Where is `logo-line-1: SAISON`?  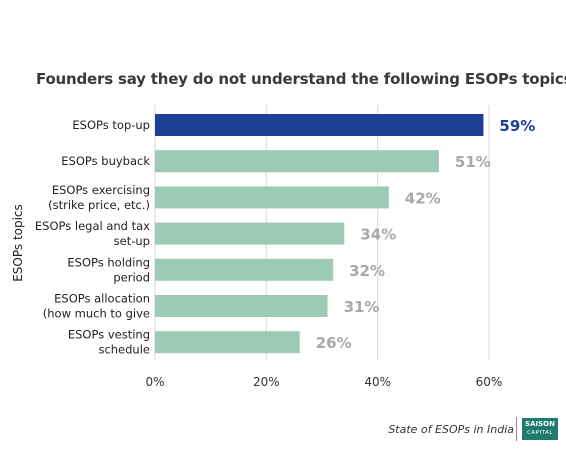 logo-line-1: SAISON is located at coordinates (540, 424).